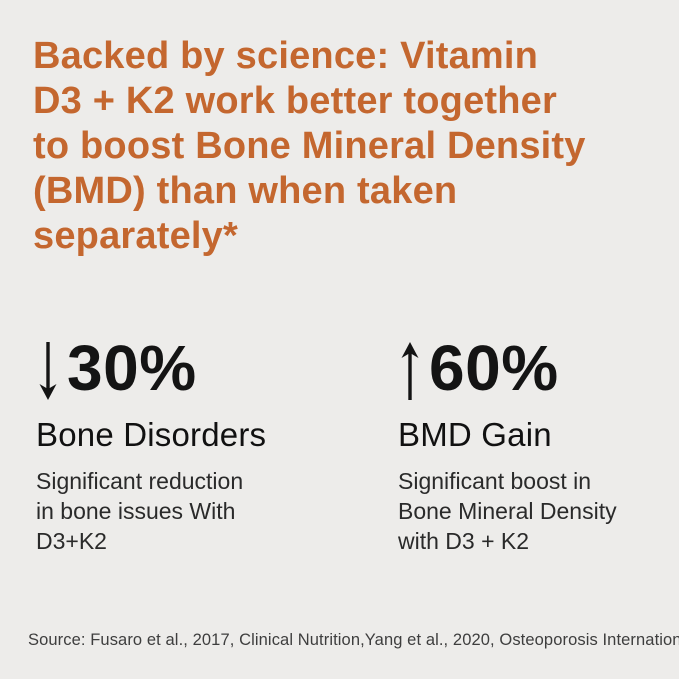  I want to click on stat-description-line: D3+K2, so click(71, 541).